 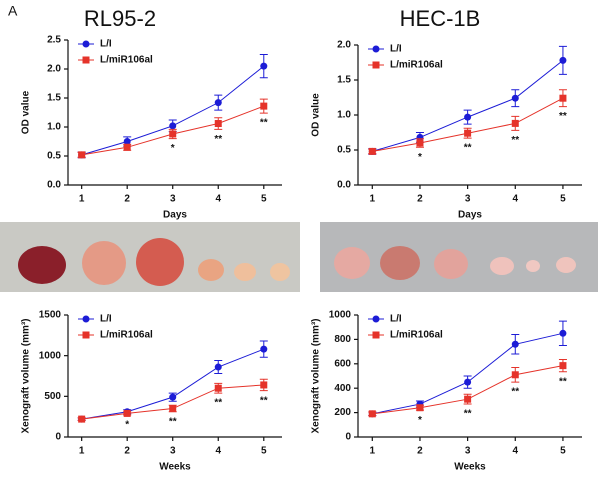 I want to click on y-tick-label: 2.5, so click(x=54, y=40).